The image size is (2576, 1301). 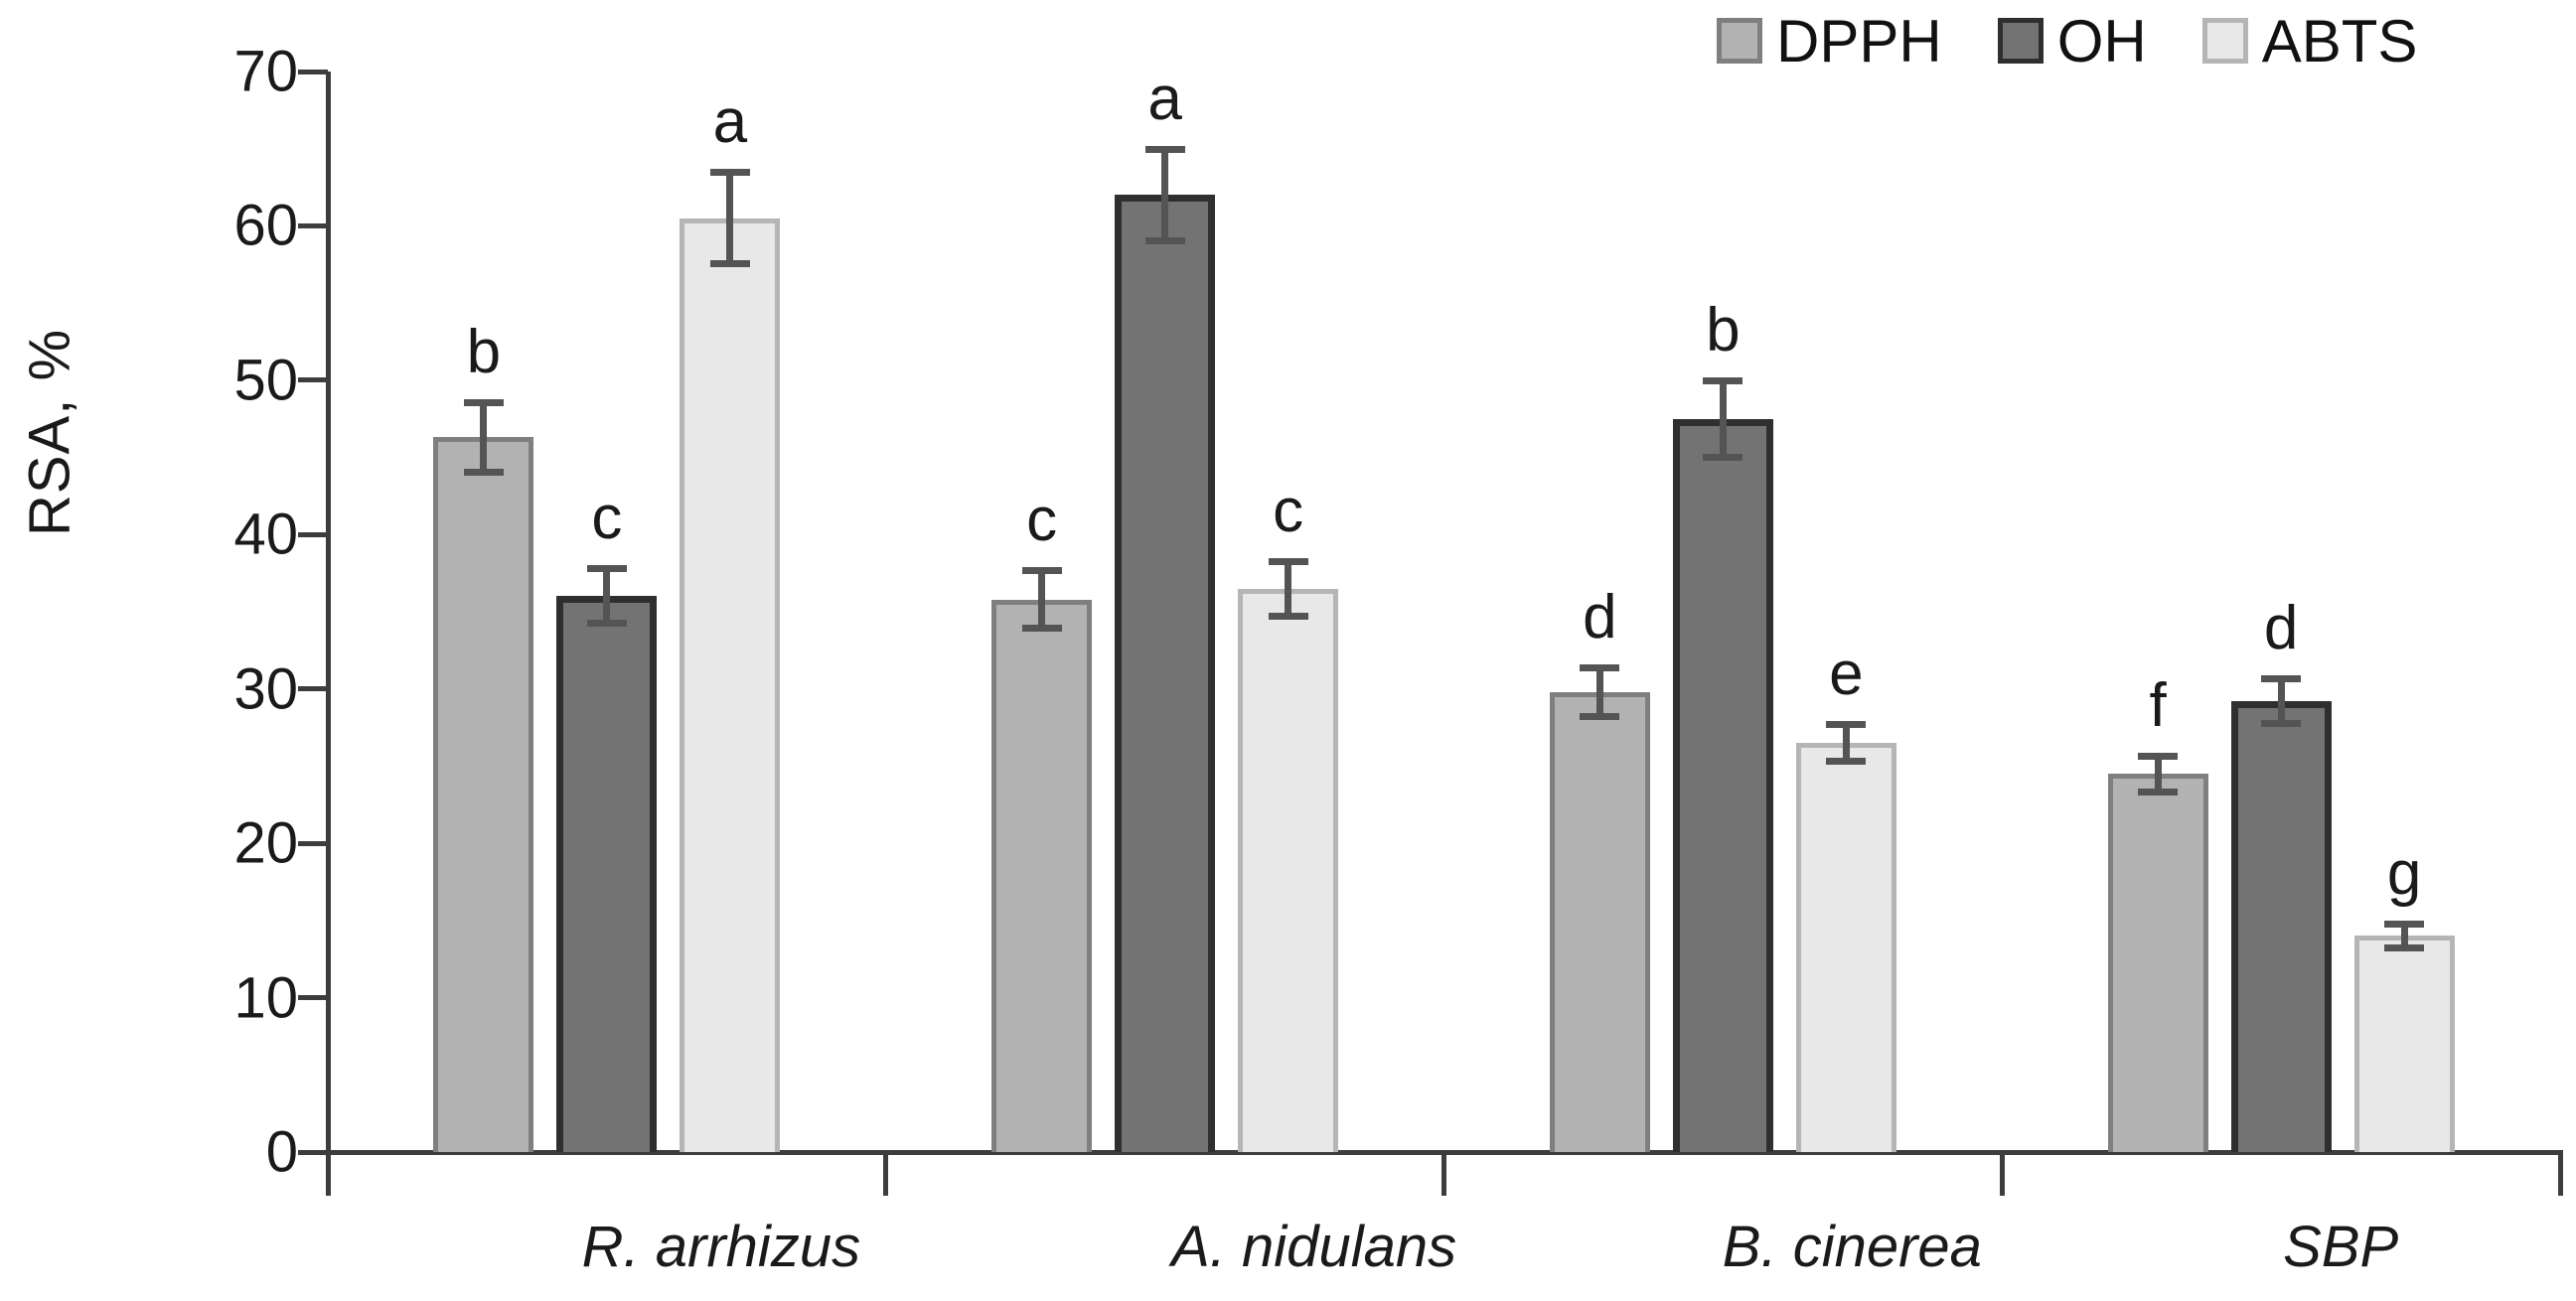 I want to click on y-tick-label: 50, so click(x=265, y=380).